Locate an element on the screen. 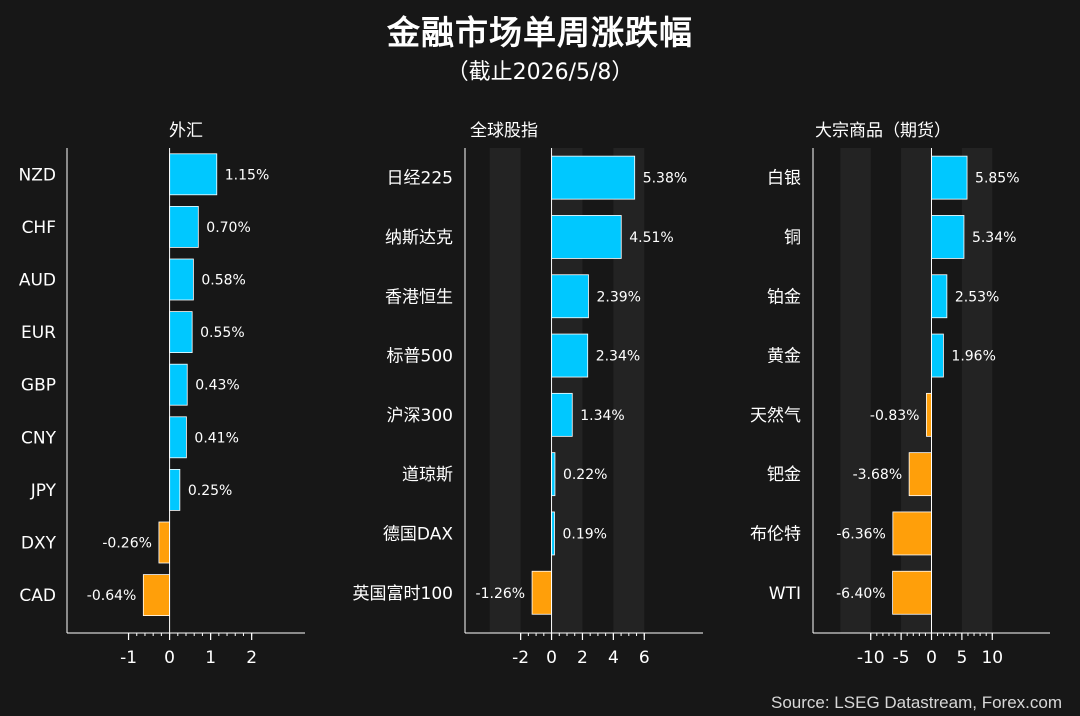 Image resolution: width=1080 pixels, height=716 pixels. category-label: GBP is located at coordinates (38, 386).